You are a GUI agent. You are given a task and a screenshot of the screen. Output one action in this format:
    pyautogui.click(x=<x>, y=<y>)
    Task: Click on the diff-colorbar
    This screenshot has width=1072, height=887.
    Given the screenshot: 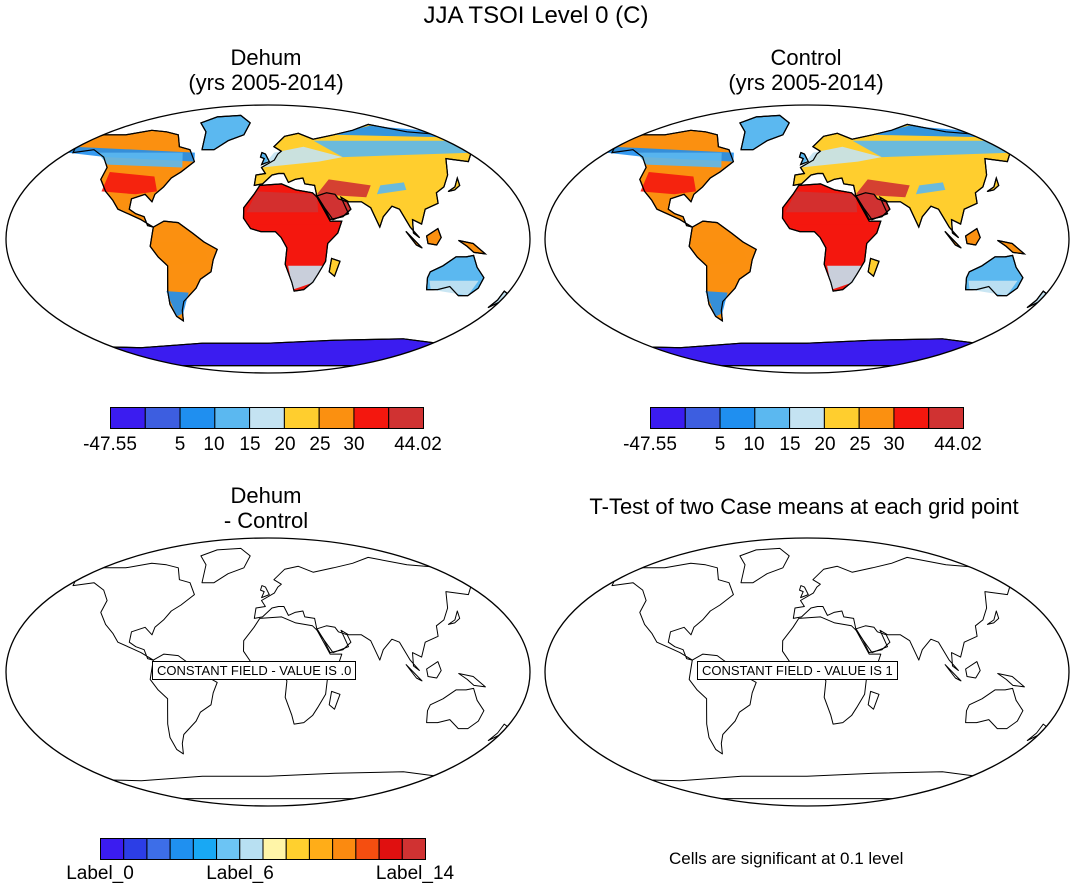 What is the action you would take?
    pyautogui.click(x=263, y=849)
    